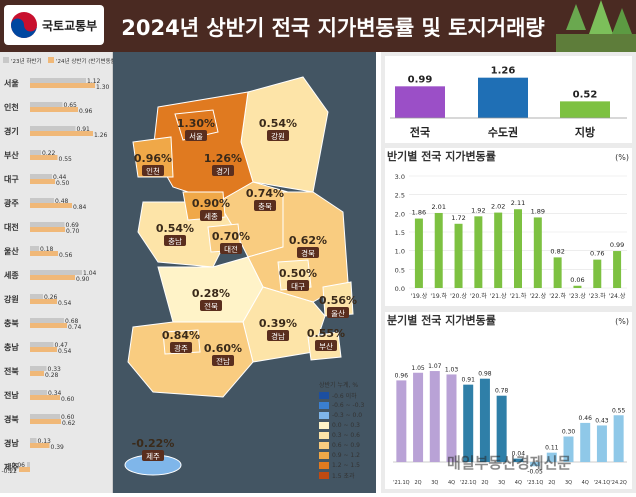 Image resolution: width=636 pixels, height=497 pixels. What do you see at coordinates (344, 396) in the screenshot?
I see `map-legend-label: -0.6 이하` at bounding box center [344, 396].